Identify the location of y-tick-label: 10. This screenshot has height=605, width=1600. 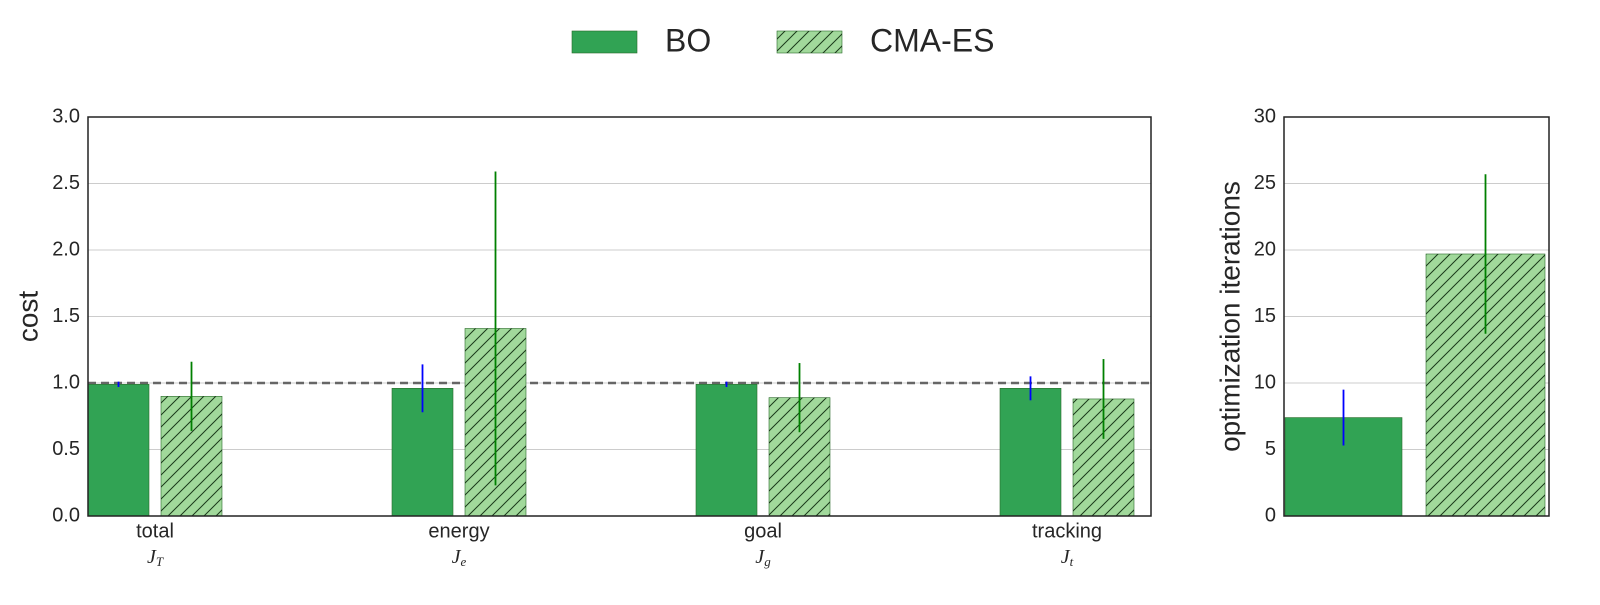
(1265, 382).